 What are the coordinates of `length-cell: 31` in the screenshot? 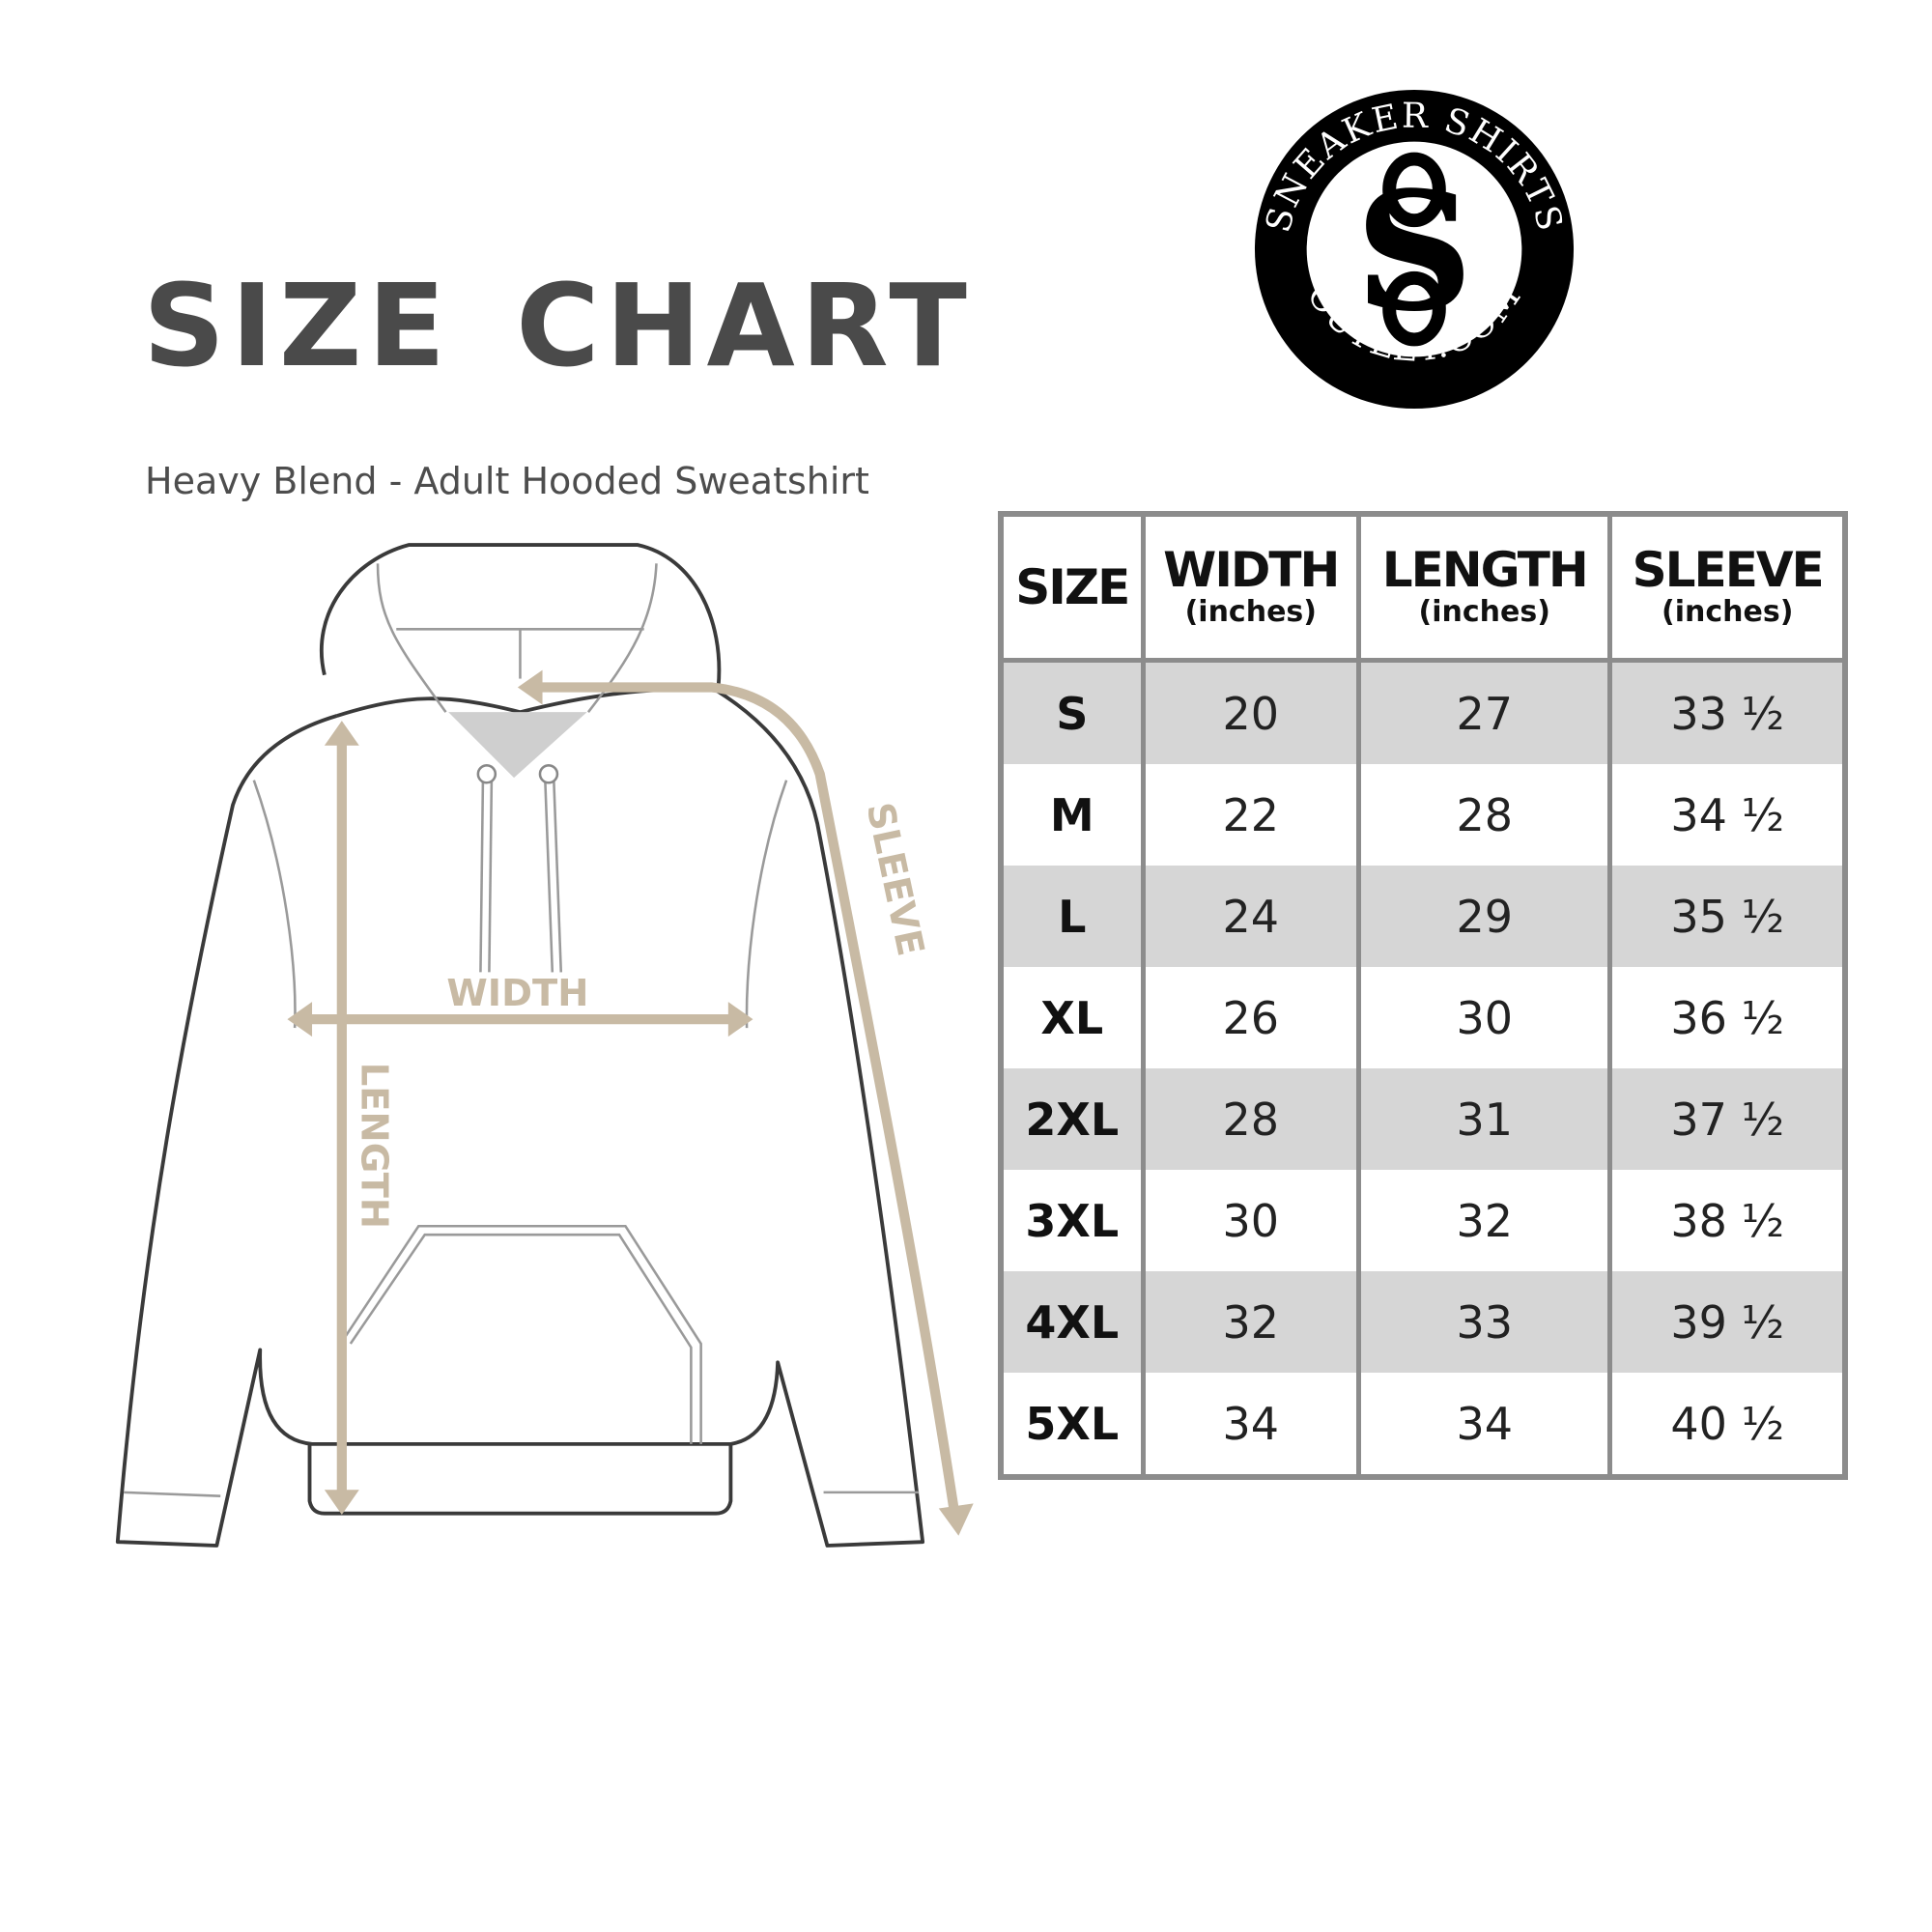 It's located at (1484, 1119).